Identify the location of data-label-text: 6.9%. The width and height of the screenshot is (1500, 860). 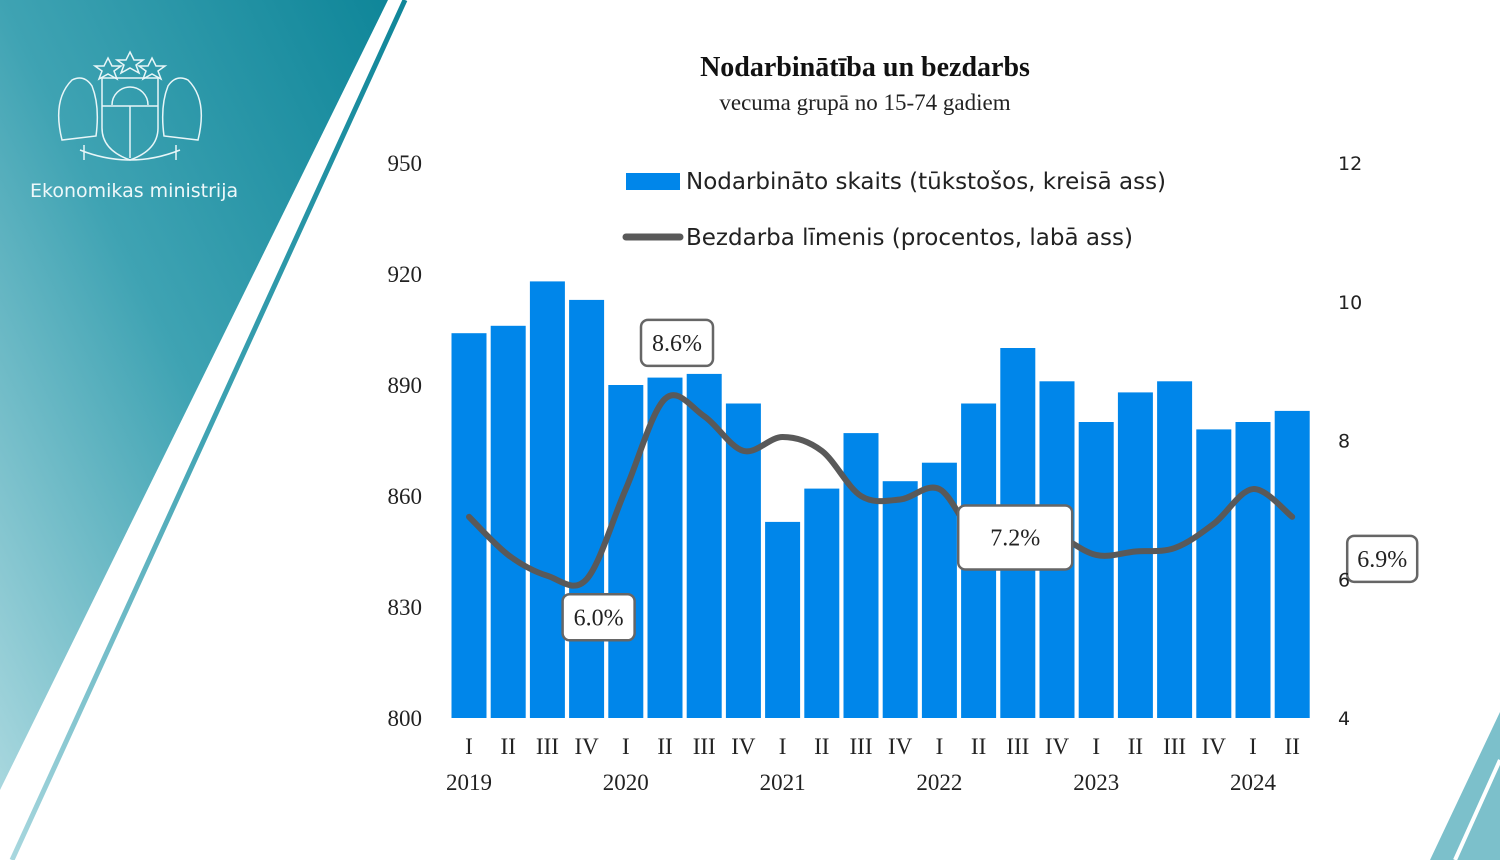
(1382, 560).